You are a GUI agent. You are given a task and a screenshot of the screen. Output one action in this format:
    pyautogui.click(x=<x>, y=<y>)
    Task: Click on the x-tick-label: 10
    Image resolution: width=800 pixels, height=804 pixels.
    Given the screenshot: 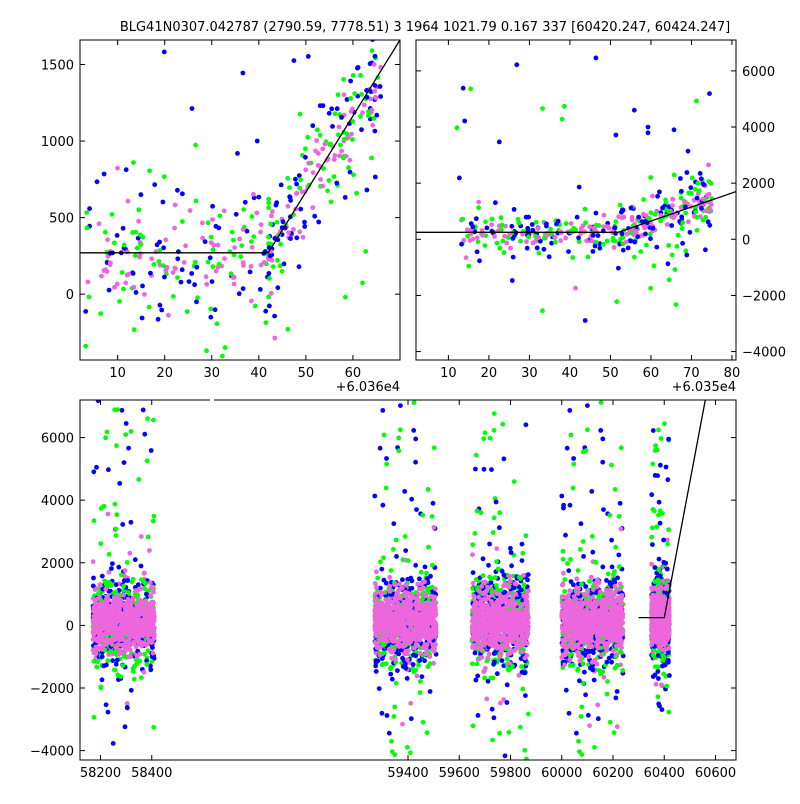 What is the action you would take?
    pyautogui.click(x=117, y=373)
    